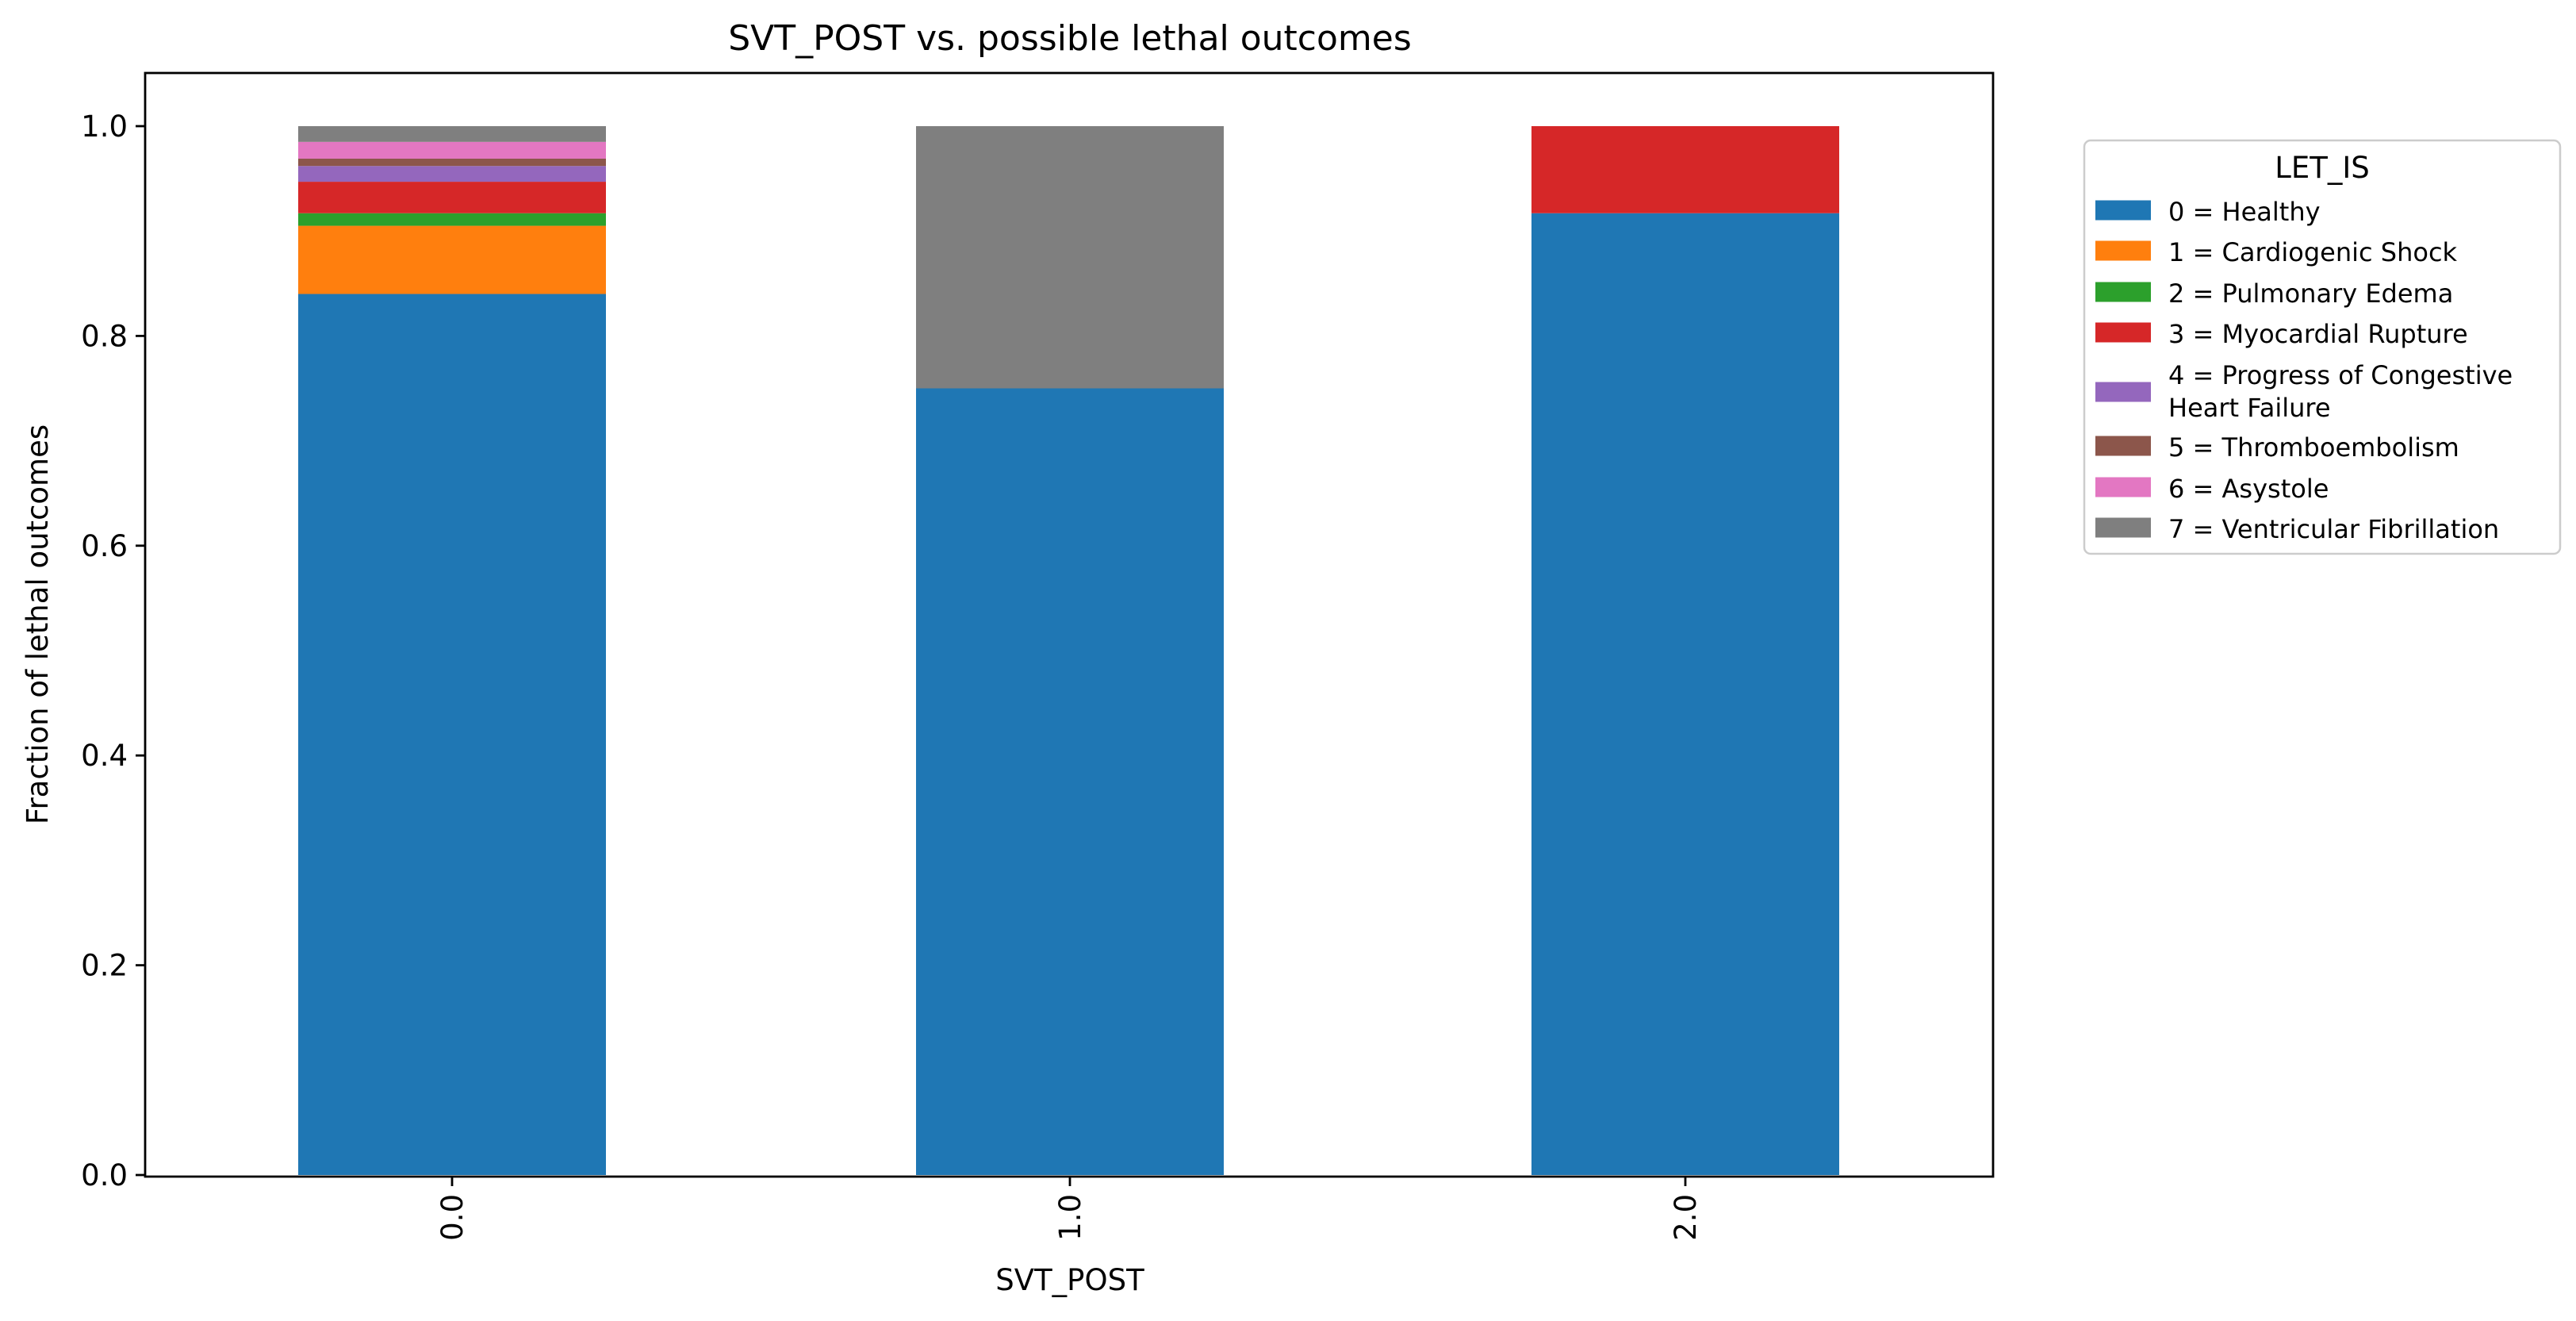  Describe the element at coordinates (2310, 293) in the screenshot. I see `legend-label: 2 = Pulmonary Edema` at that location.